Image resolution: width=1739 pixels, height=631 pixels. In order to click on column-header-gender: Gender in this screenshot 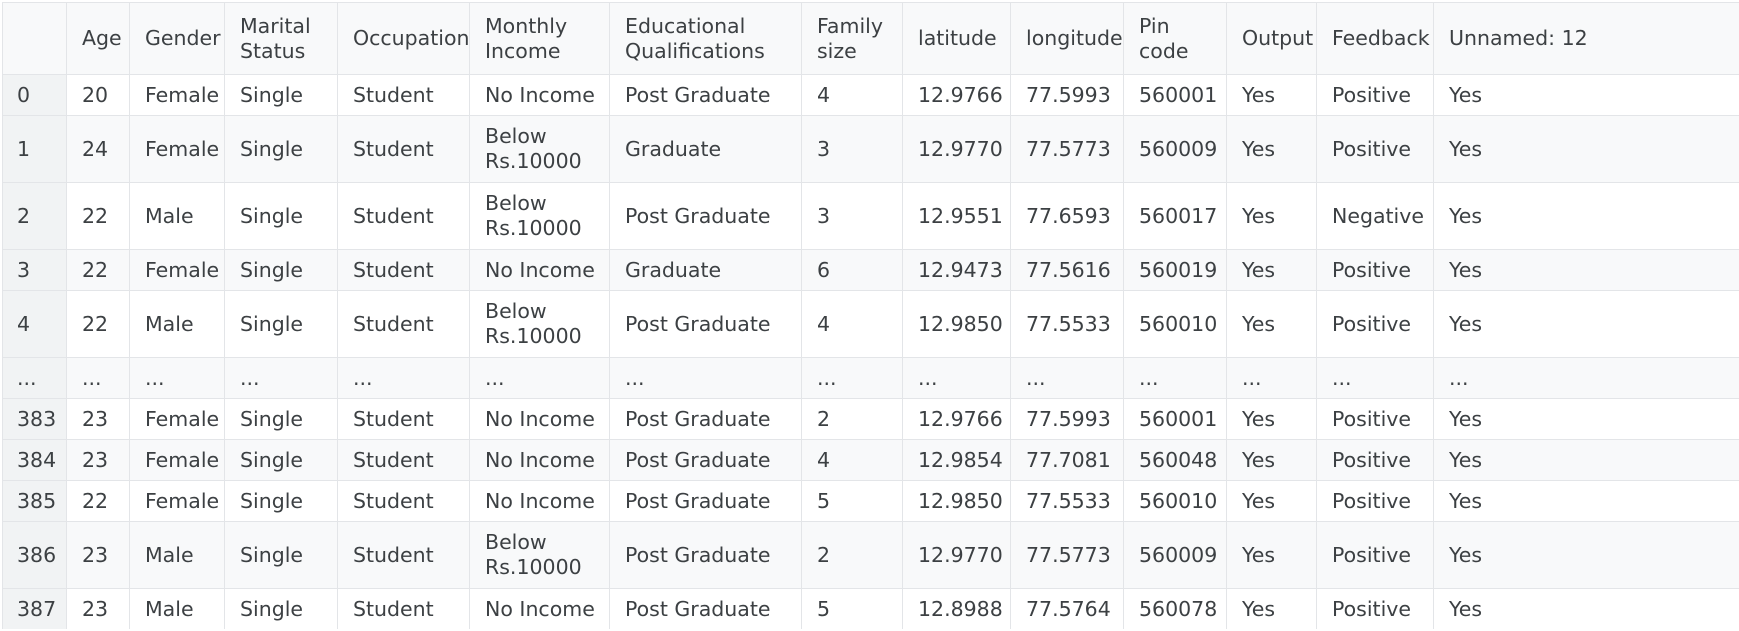, I will do `click(177, 38)`.